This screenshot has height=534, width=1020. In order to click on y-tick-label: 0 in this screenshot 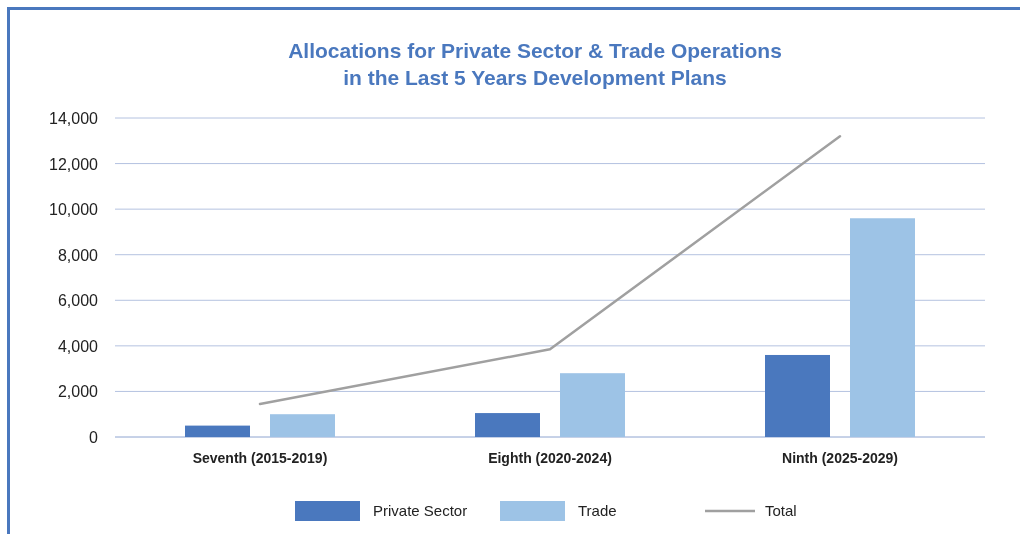, I will do `click(94, 437)`.